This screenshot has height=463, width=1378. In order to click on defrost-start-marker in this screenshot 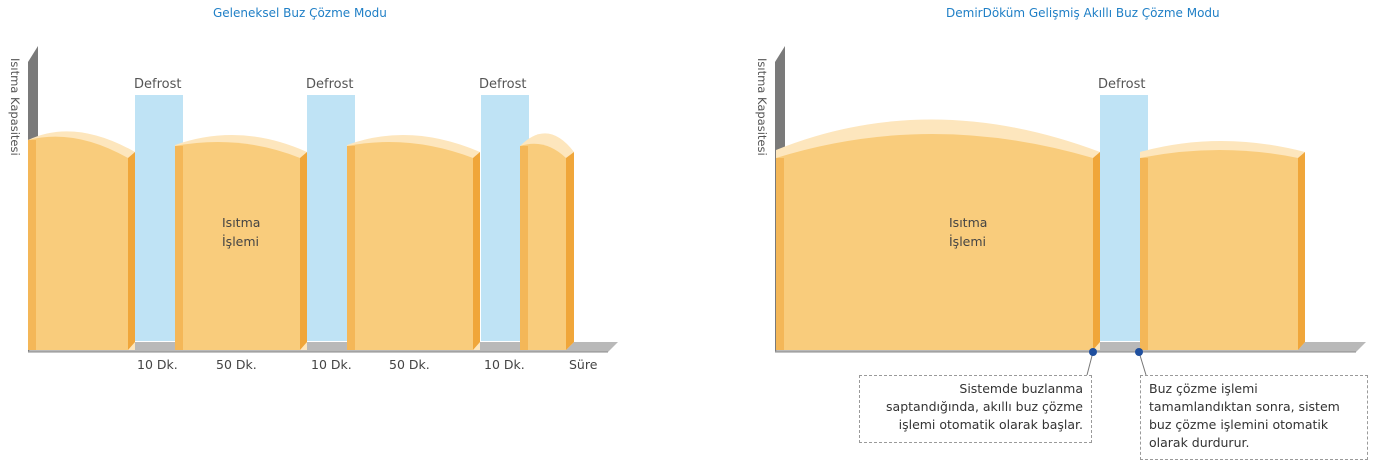, I will do `click(1093, 352)`.